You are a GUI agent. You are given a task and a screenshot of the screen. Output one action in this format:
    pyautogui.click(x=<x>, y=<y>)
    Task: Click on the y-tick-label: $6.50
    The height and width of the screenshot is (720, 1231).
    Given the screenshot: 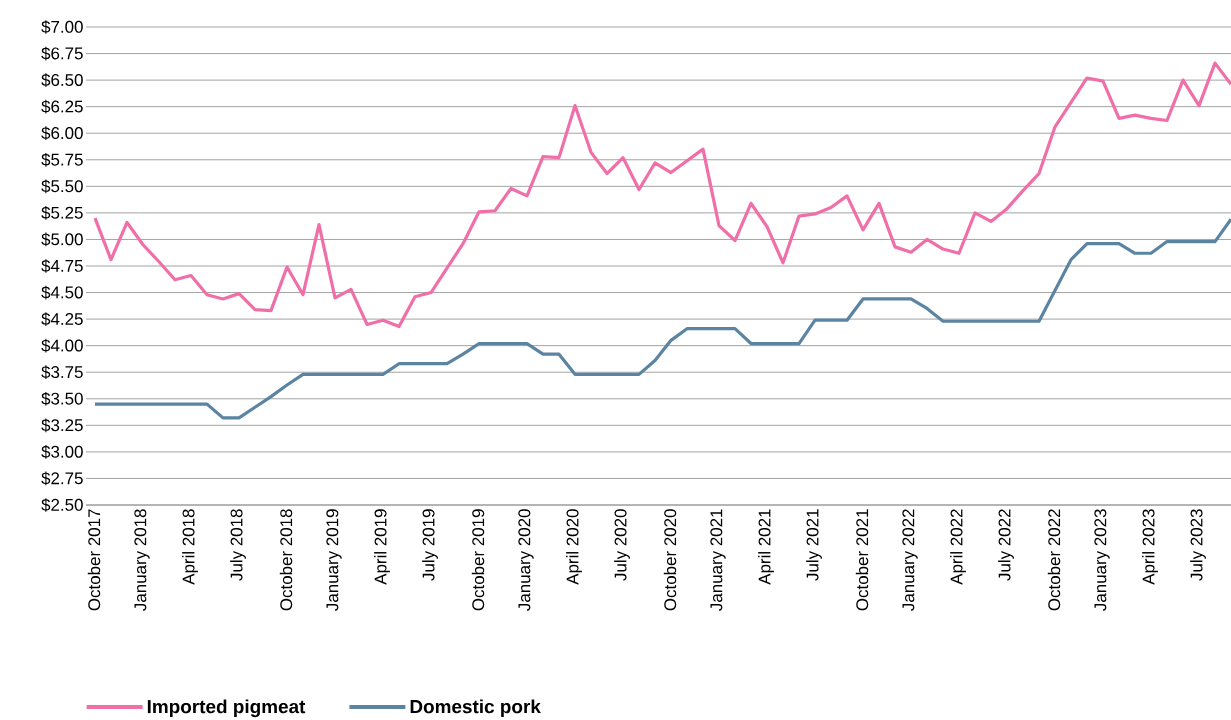 What is the action you would take?
    pyautogui.click(x=62, y=80)
    